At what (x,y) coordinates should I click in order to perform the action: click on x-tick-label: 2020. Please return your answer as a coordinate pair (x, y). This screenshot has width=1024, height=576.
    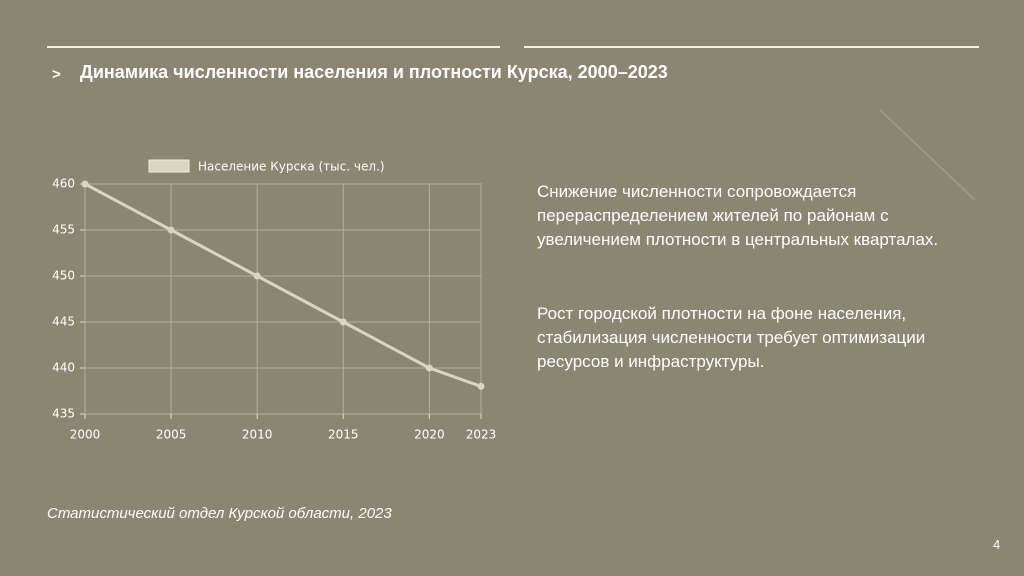
    Looking at the image, I should click on (429, 435).